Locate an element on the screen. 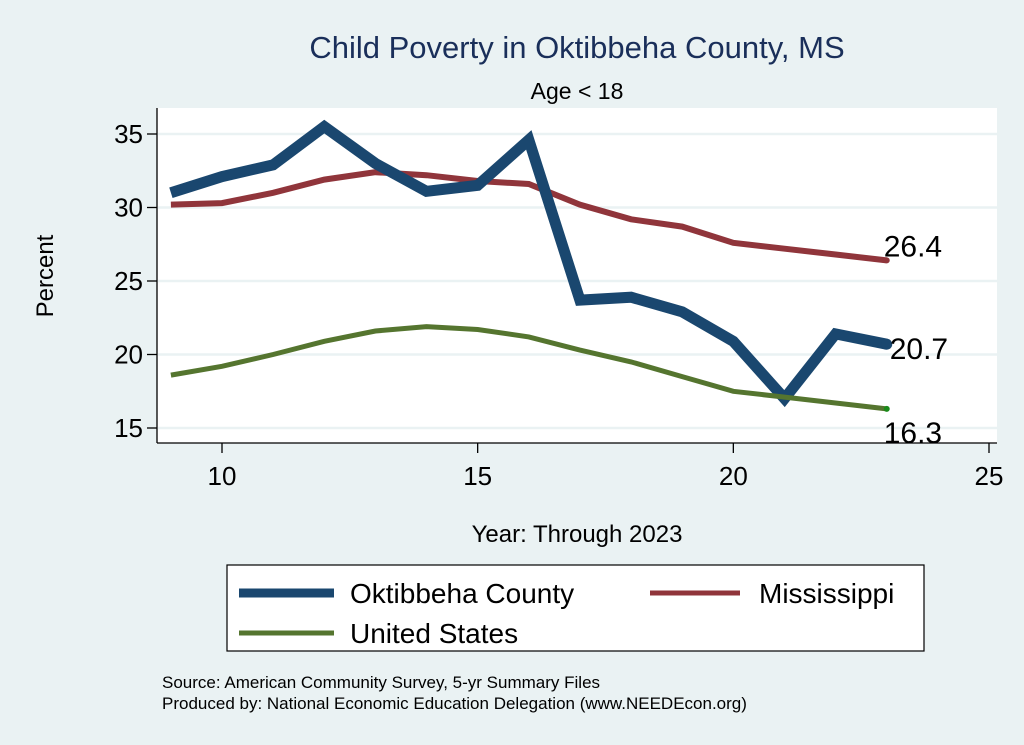  x-tick-label-15: 15 is located at coordinates (477, 476).